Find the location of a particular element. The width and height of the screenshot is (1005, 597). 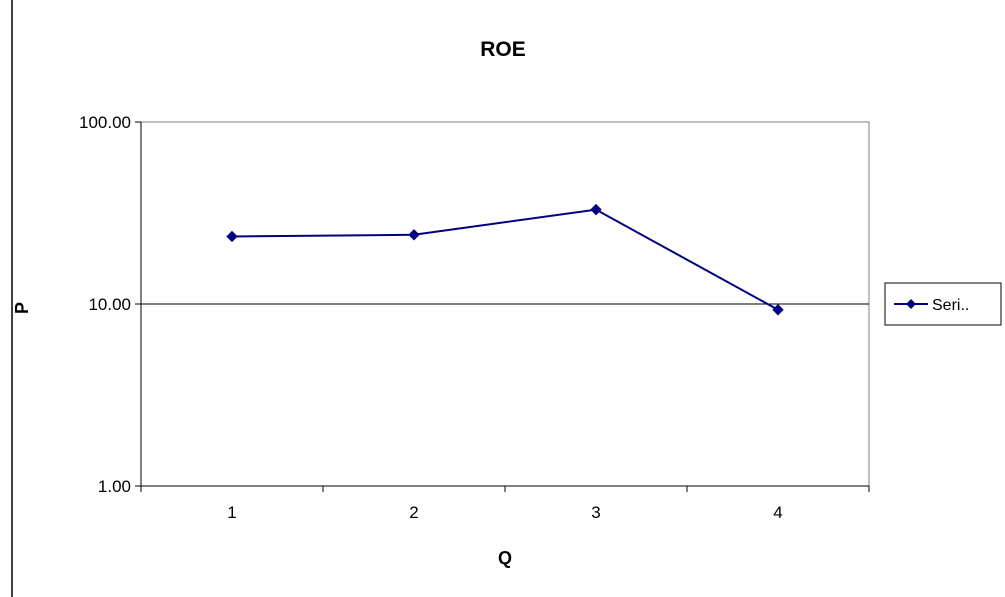

y-axis-title: P is located at coordinates (22, 308).